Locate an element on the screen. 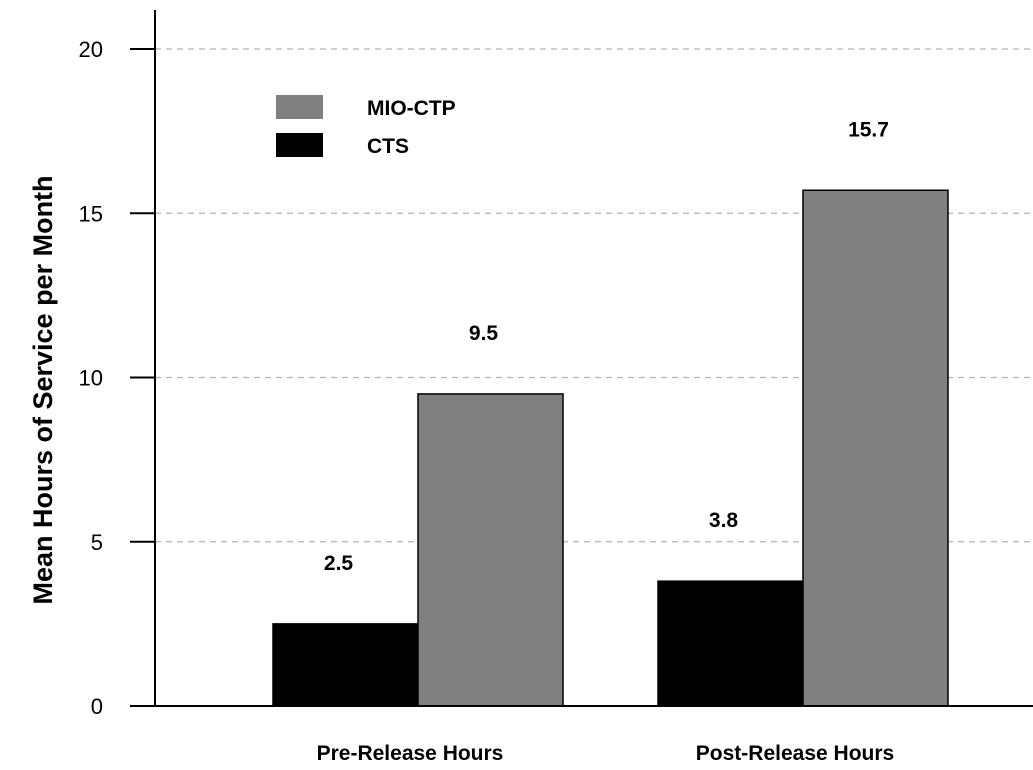  y-tick-label-10: 10 is located at coordinates (91, 378).